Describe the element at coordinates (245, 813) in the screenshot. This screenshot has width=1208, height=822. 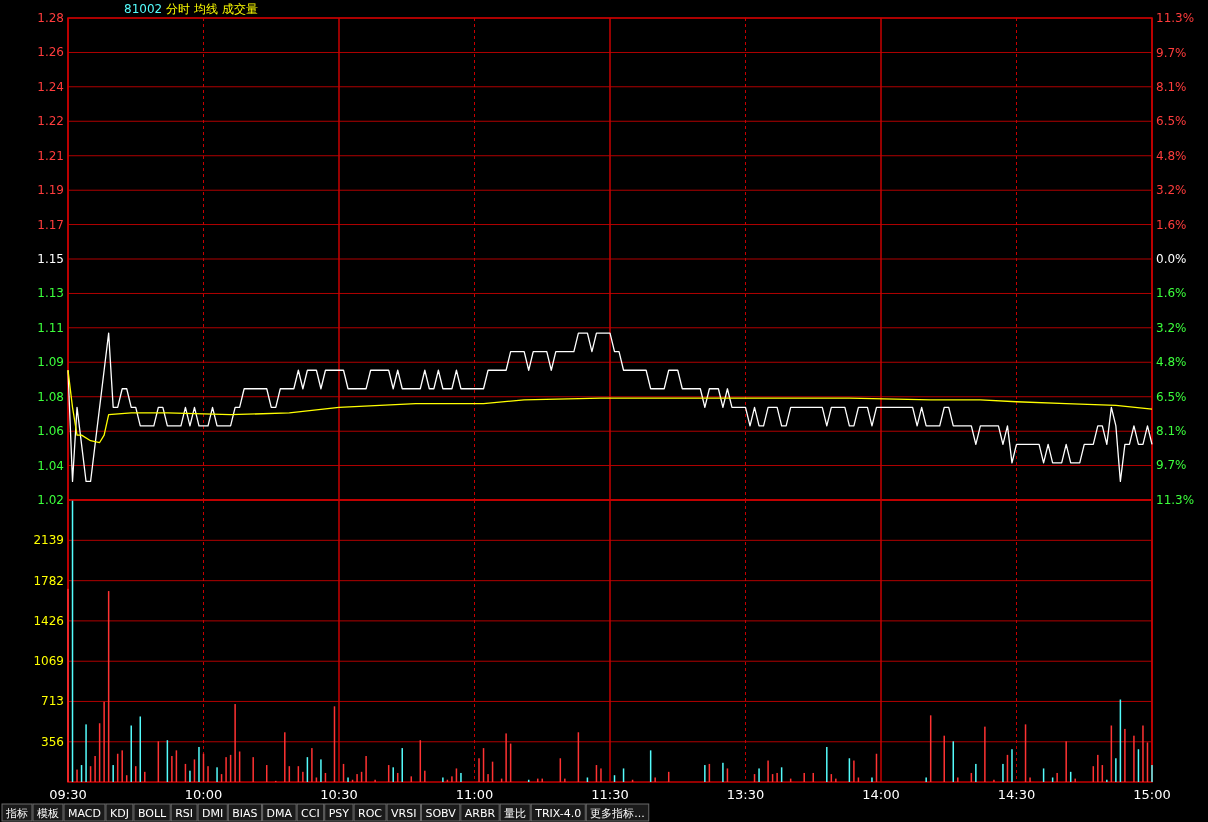
I see `text: BIAS` at that location.